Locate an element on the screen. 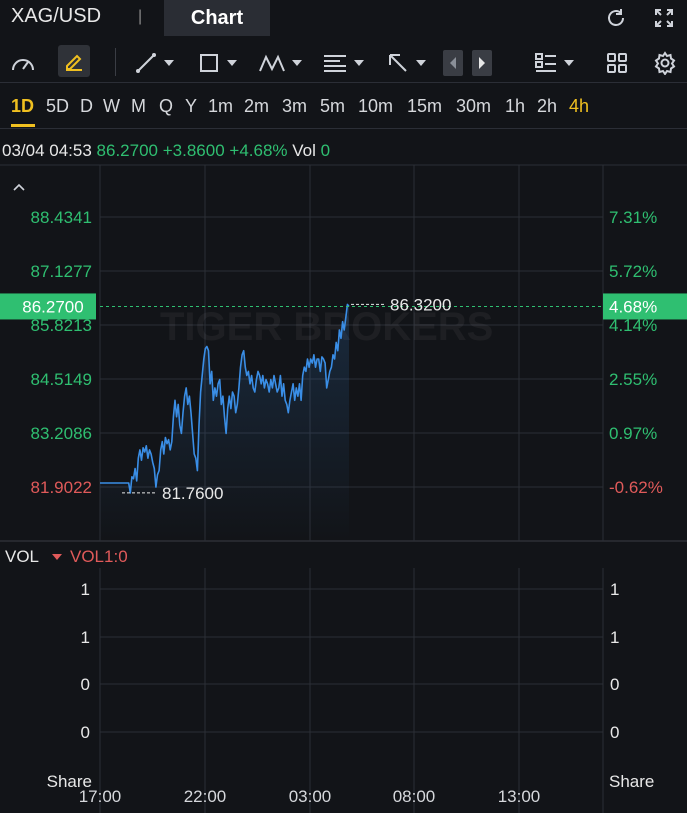 The width and height of the screenshot is (687, 813). period-15m: 15m is located at coordinates (425, 106).